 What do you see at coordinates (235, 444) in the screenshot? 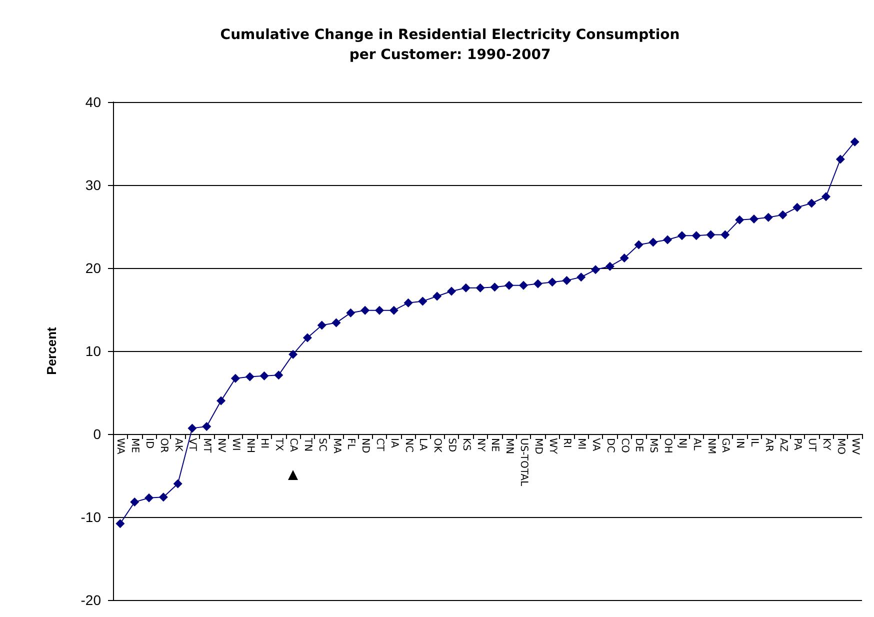
I see `x-tick-label: WI` at bounding box center [235, 444].